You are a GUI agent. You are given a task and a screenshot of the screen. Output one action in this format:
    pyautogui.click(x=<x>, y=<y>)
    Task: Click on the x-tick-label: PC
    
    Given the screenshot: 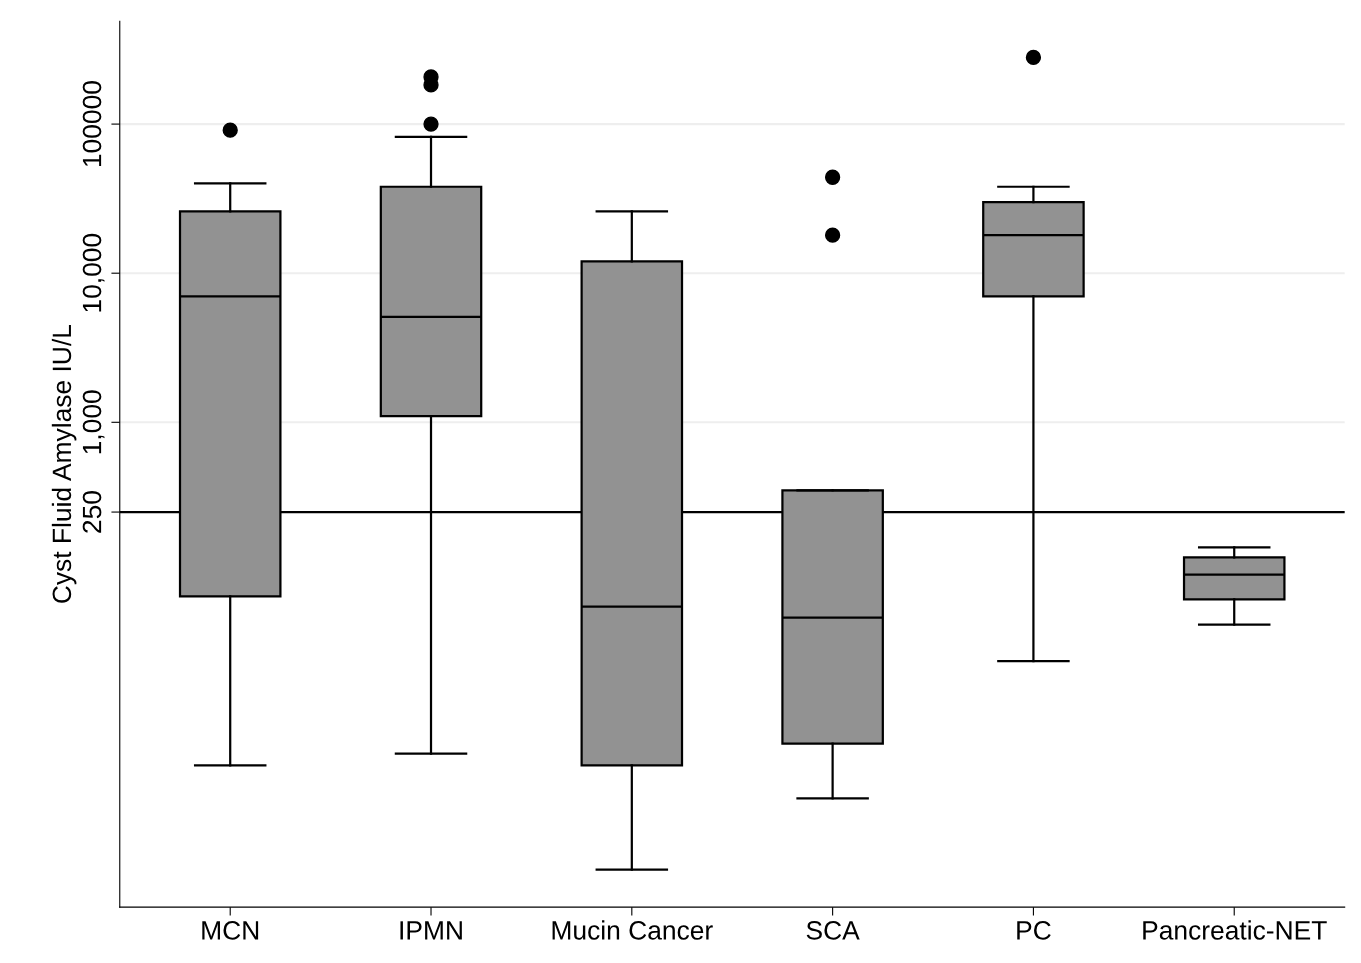 What is the action you would take?
    pyautogui.click(x=1034, y=930)
    